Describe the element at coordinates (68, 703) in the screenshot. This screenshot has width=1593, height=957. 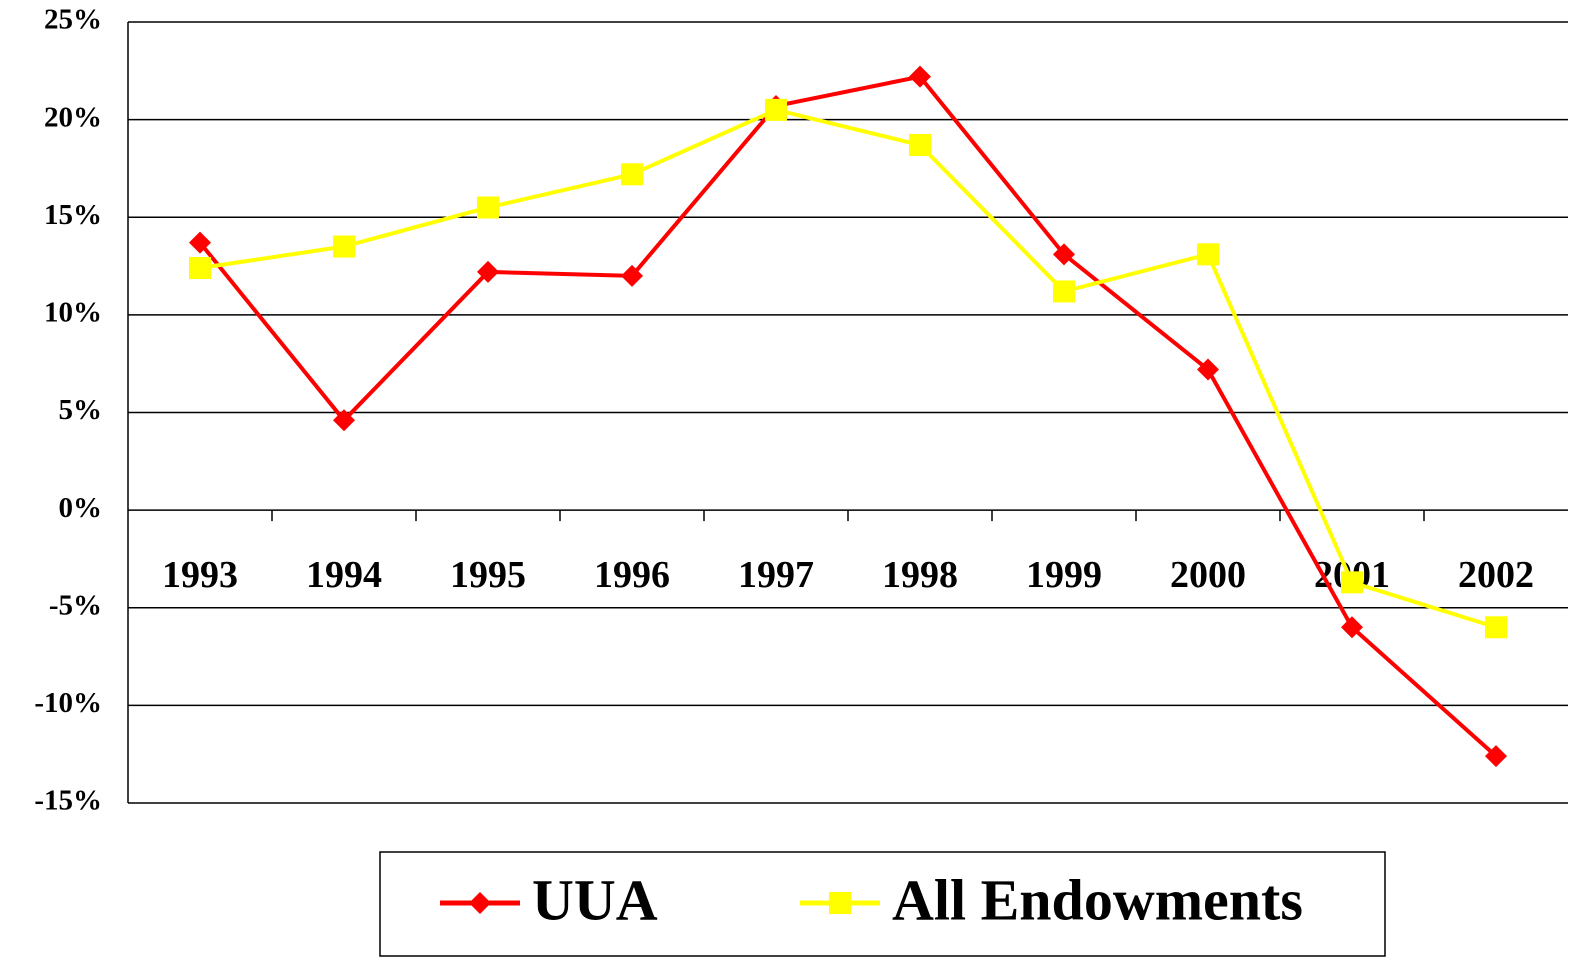
I see `y-tick-label: -10%` at that location.